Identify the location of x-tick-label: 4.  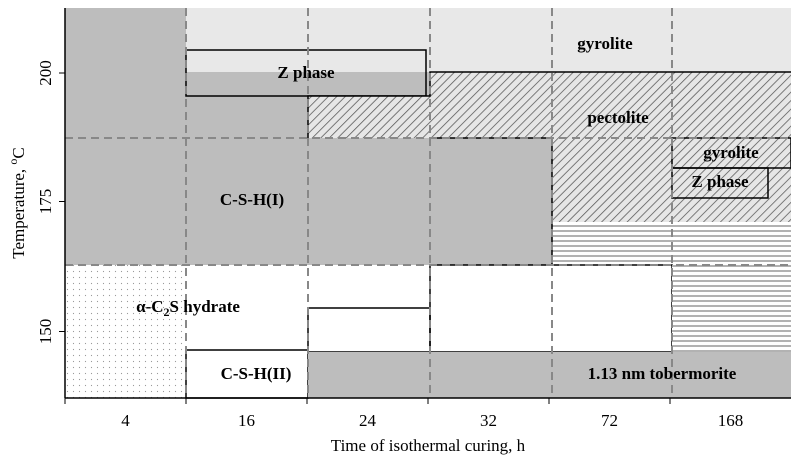
(125, 420).